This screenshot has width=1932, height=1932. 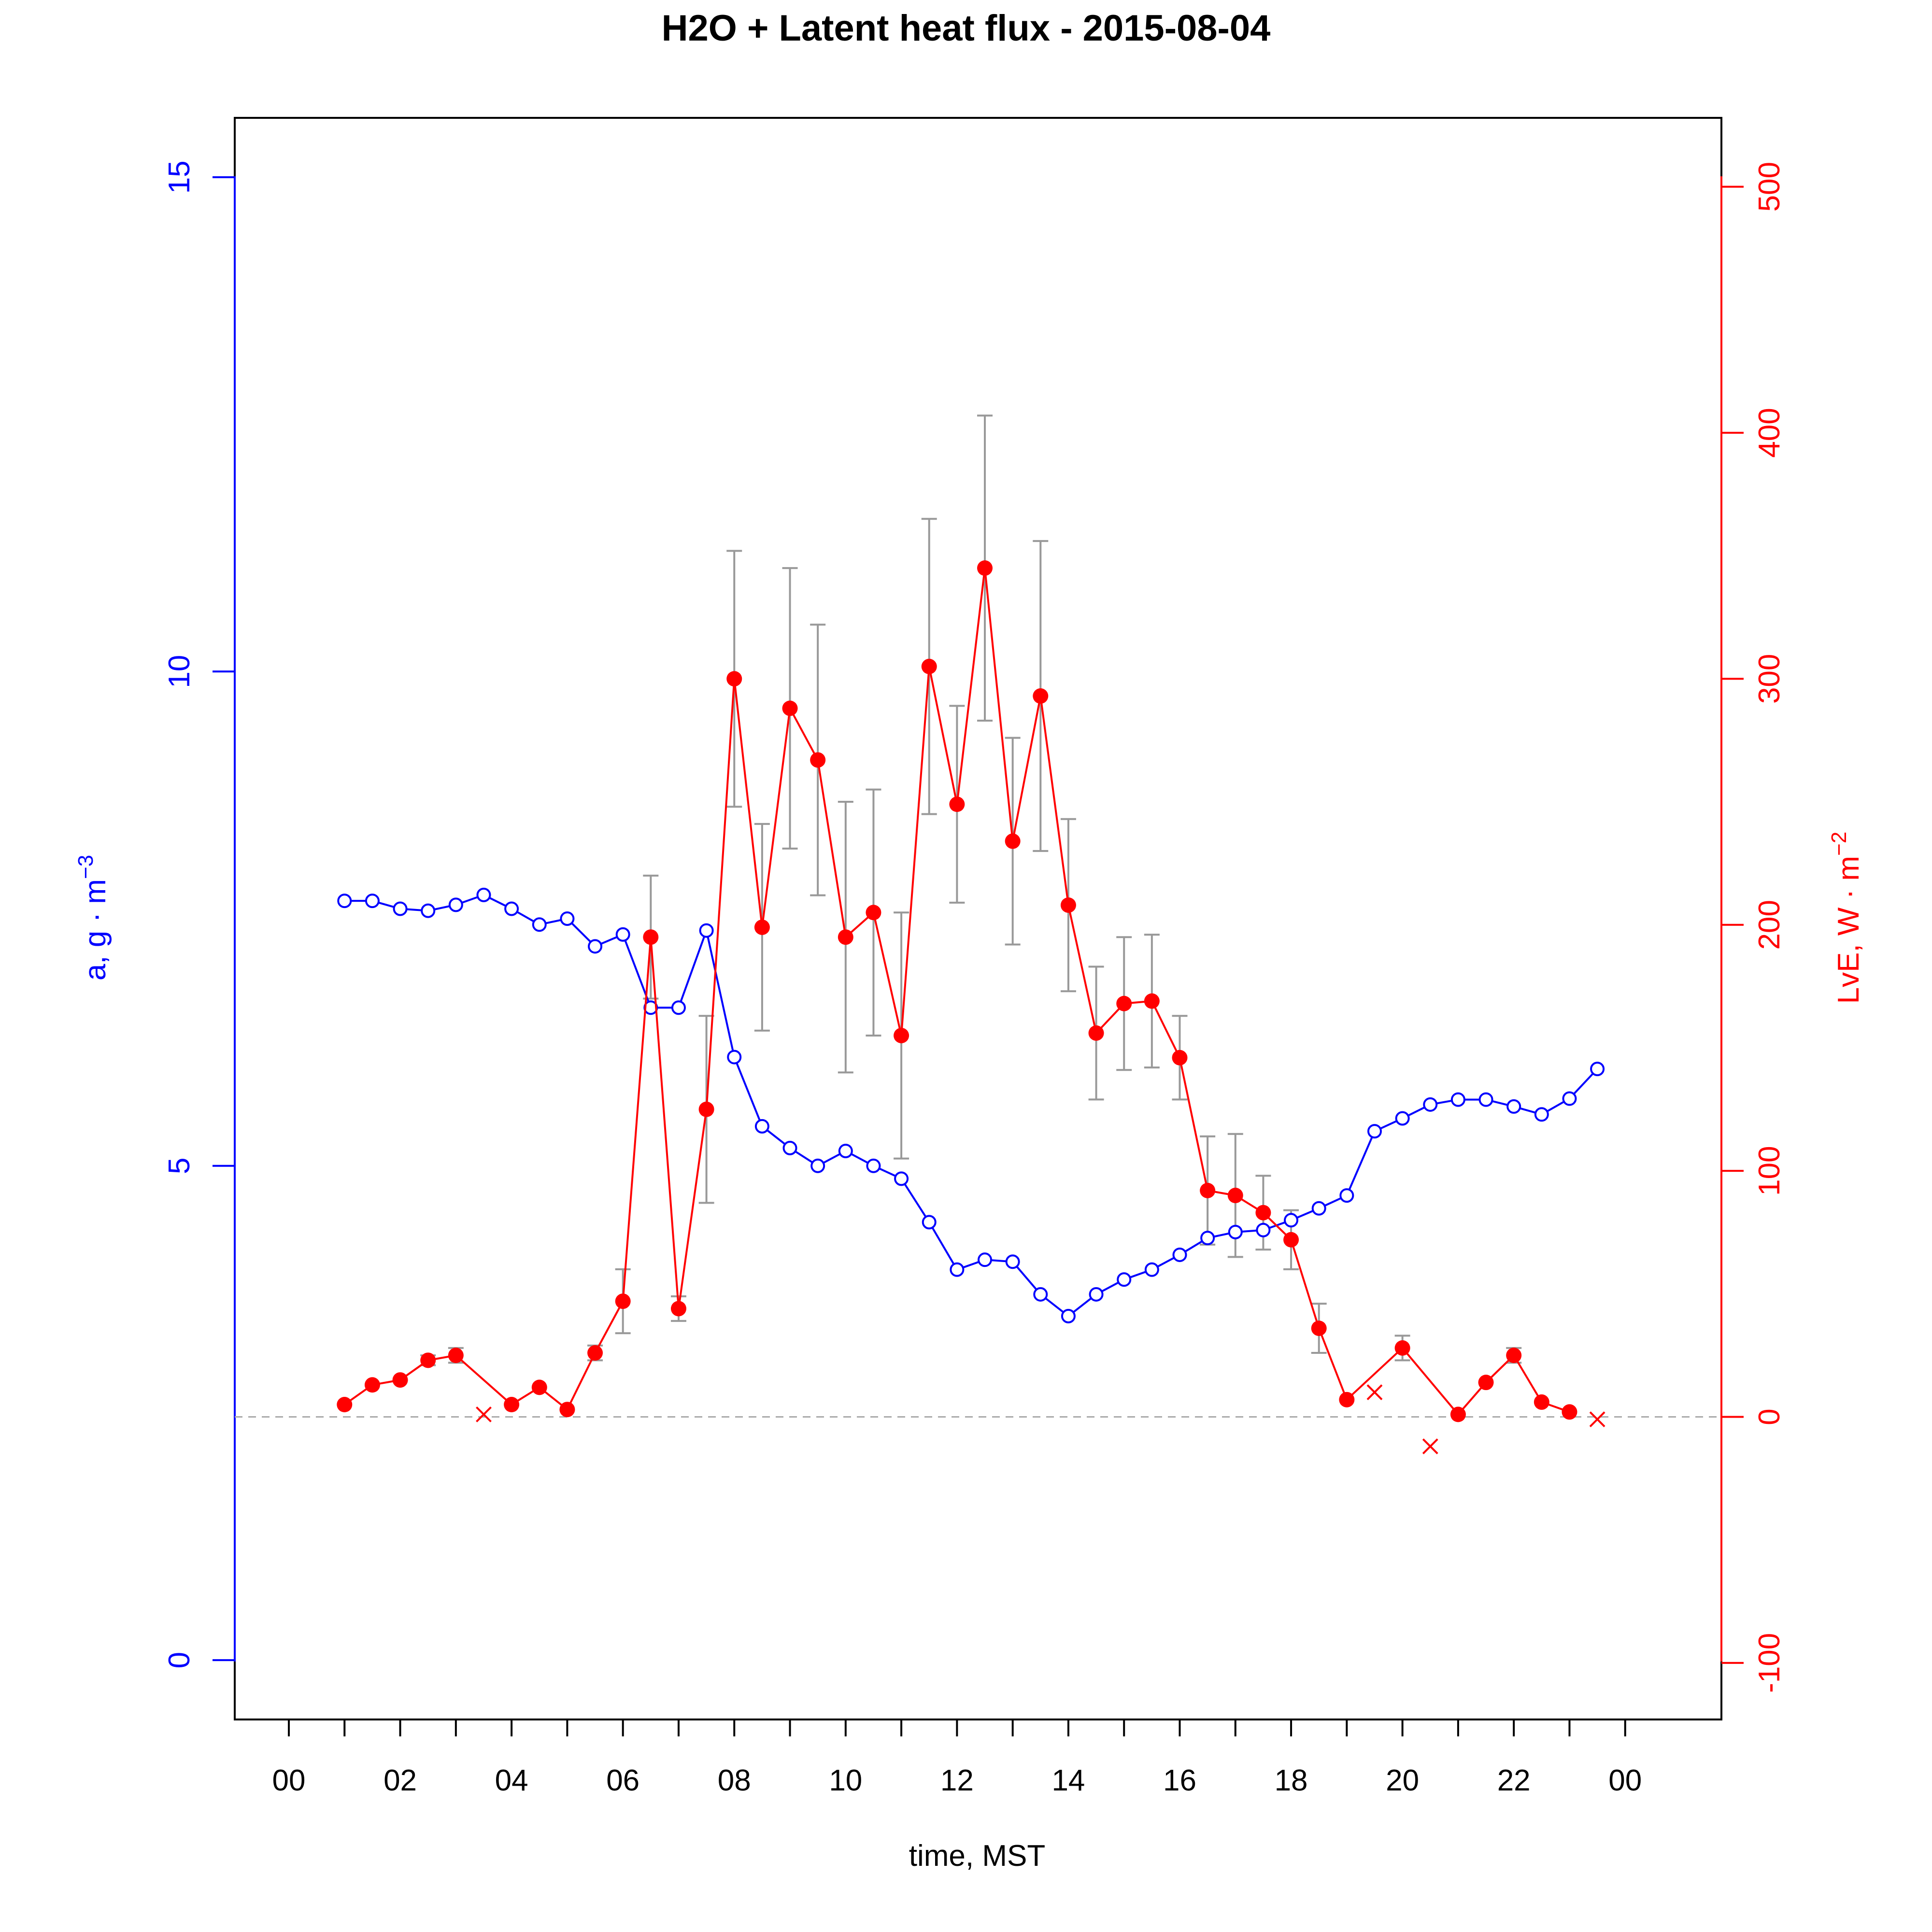 What do you see at coordinates (622, 1780) in the screenshot?
I see `x-tick-label: 06` at bounding box center [622, 1780].